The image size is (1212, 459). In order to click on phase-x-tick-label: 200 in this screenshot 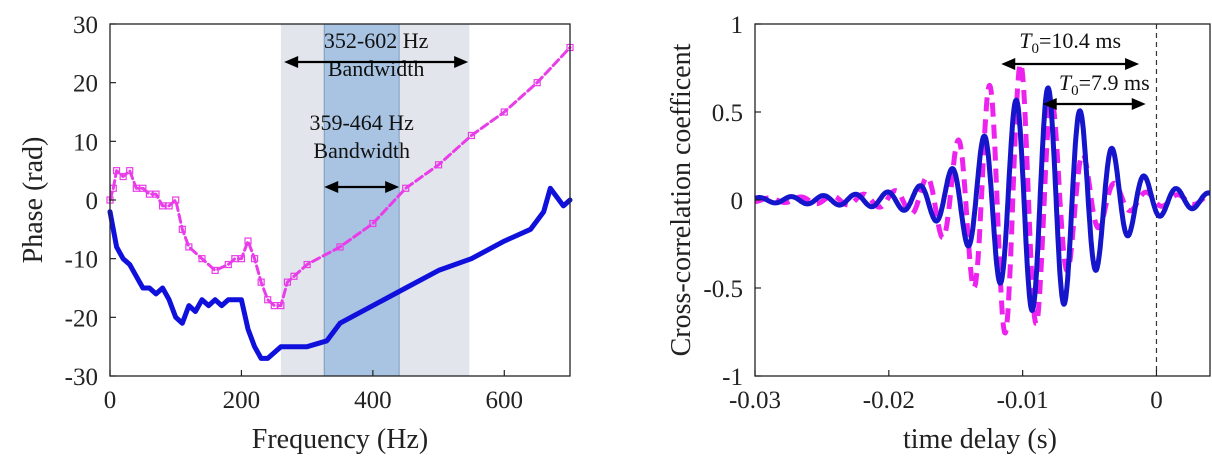, I will do `click(242, 400)`.